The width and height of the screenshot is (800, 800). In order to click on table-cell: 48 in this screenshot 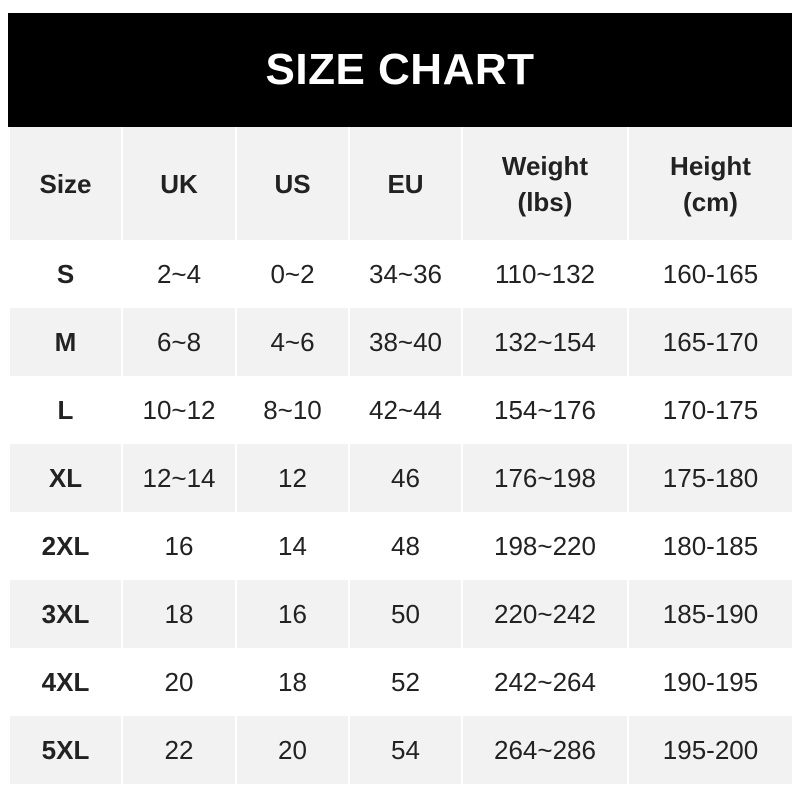, I will do `click(405, 546)`.